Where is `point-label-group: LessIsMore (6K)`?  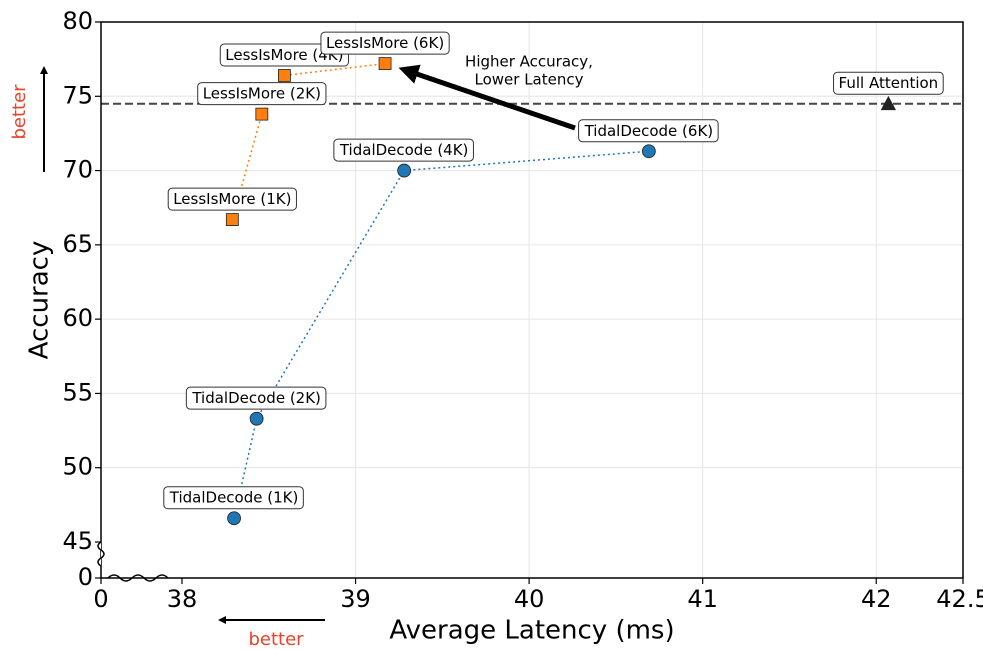
point-label-group: LessIsMore (6K) is located at coordinates (385, 43).